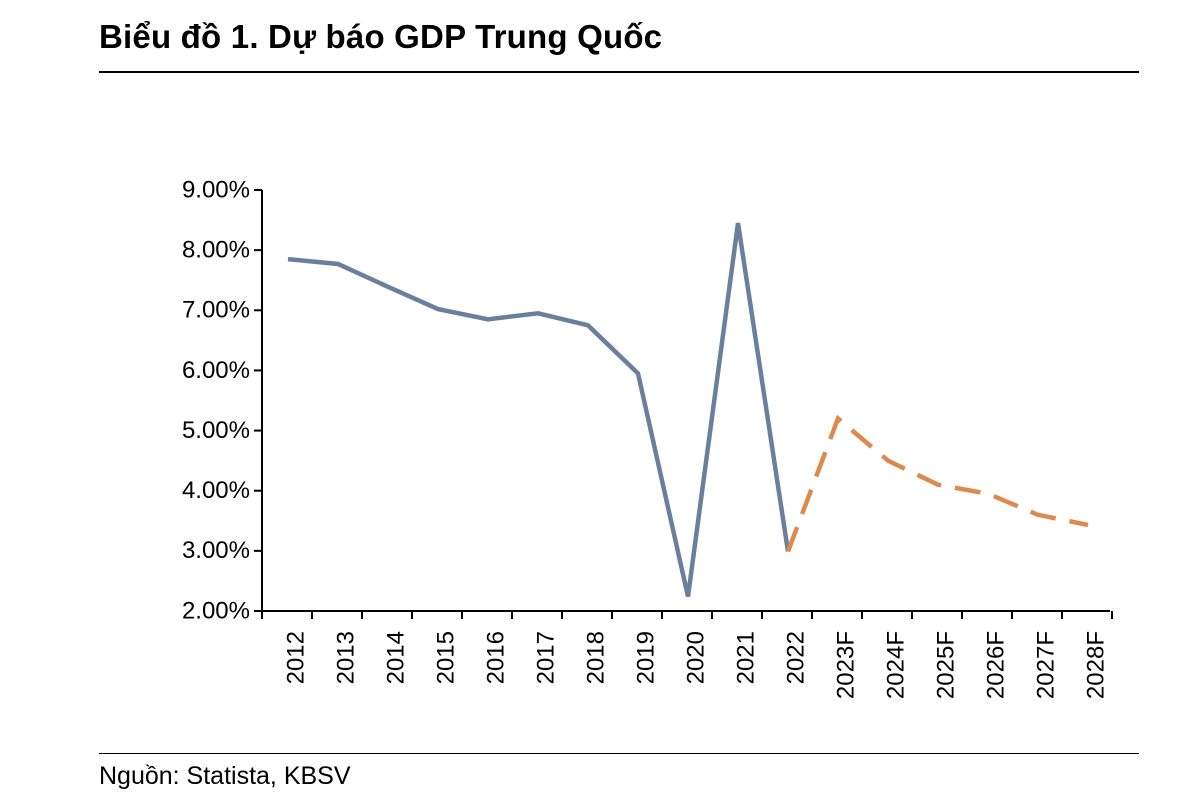 Image resolution: width=1200 pixels, height=811 pixels. I want to click on x-tick-label: 2024F, so click(895, 665).